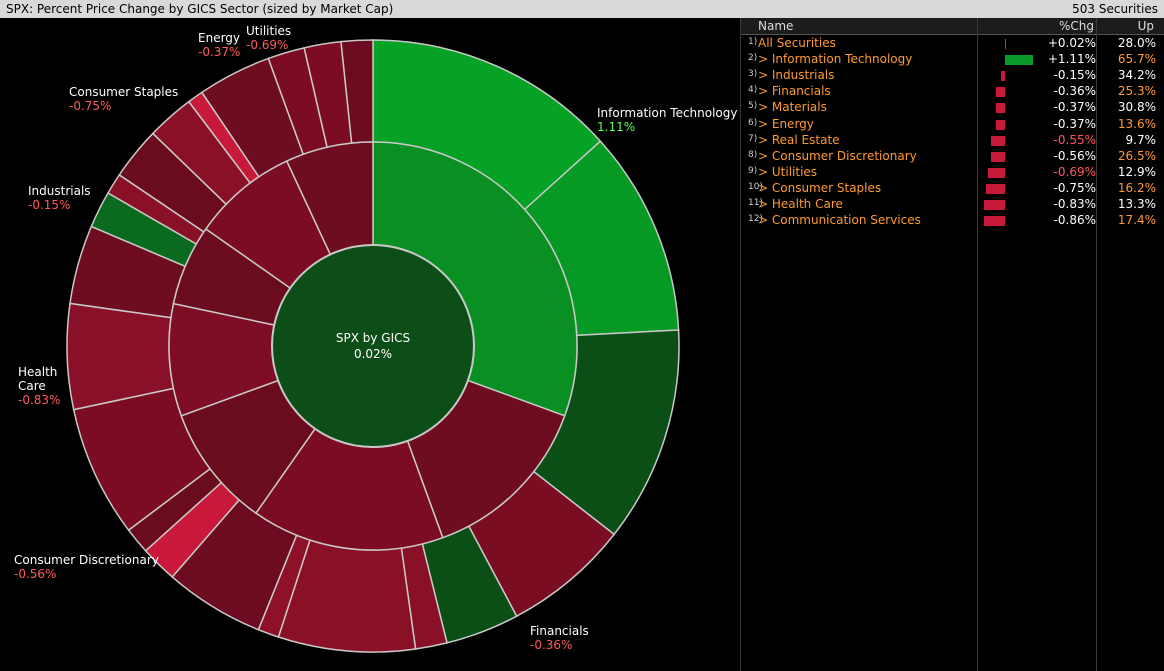 The image size is (1164, 671). I want to click on row-name: > Financials, so click(794, 91).